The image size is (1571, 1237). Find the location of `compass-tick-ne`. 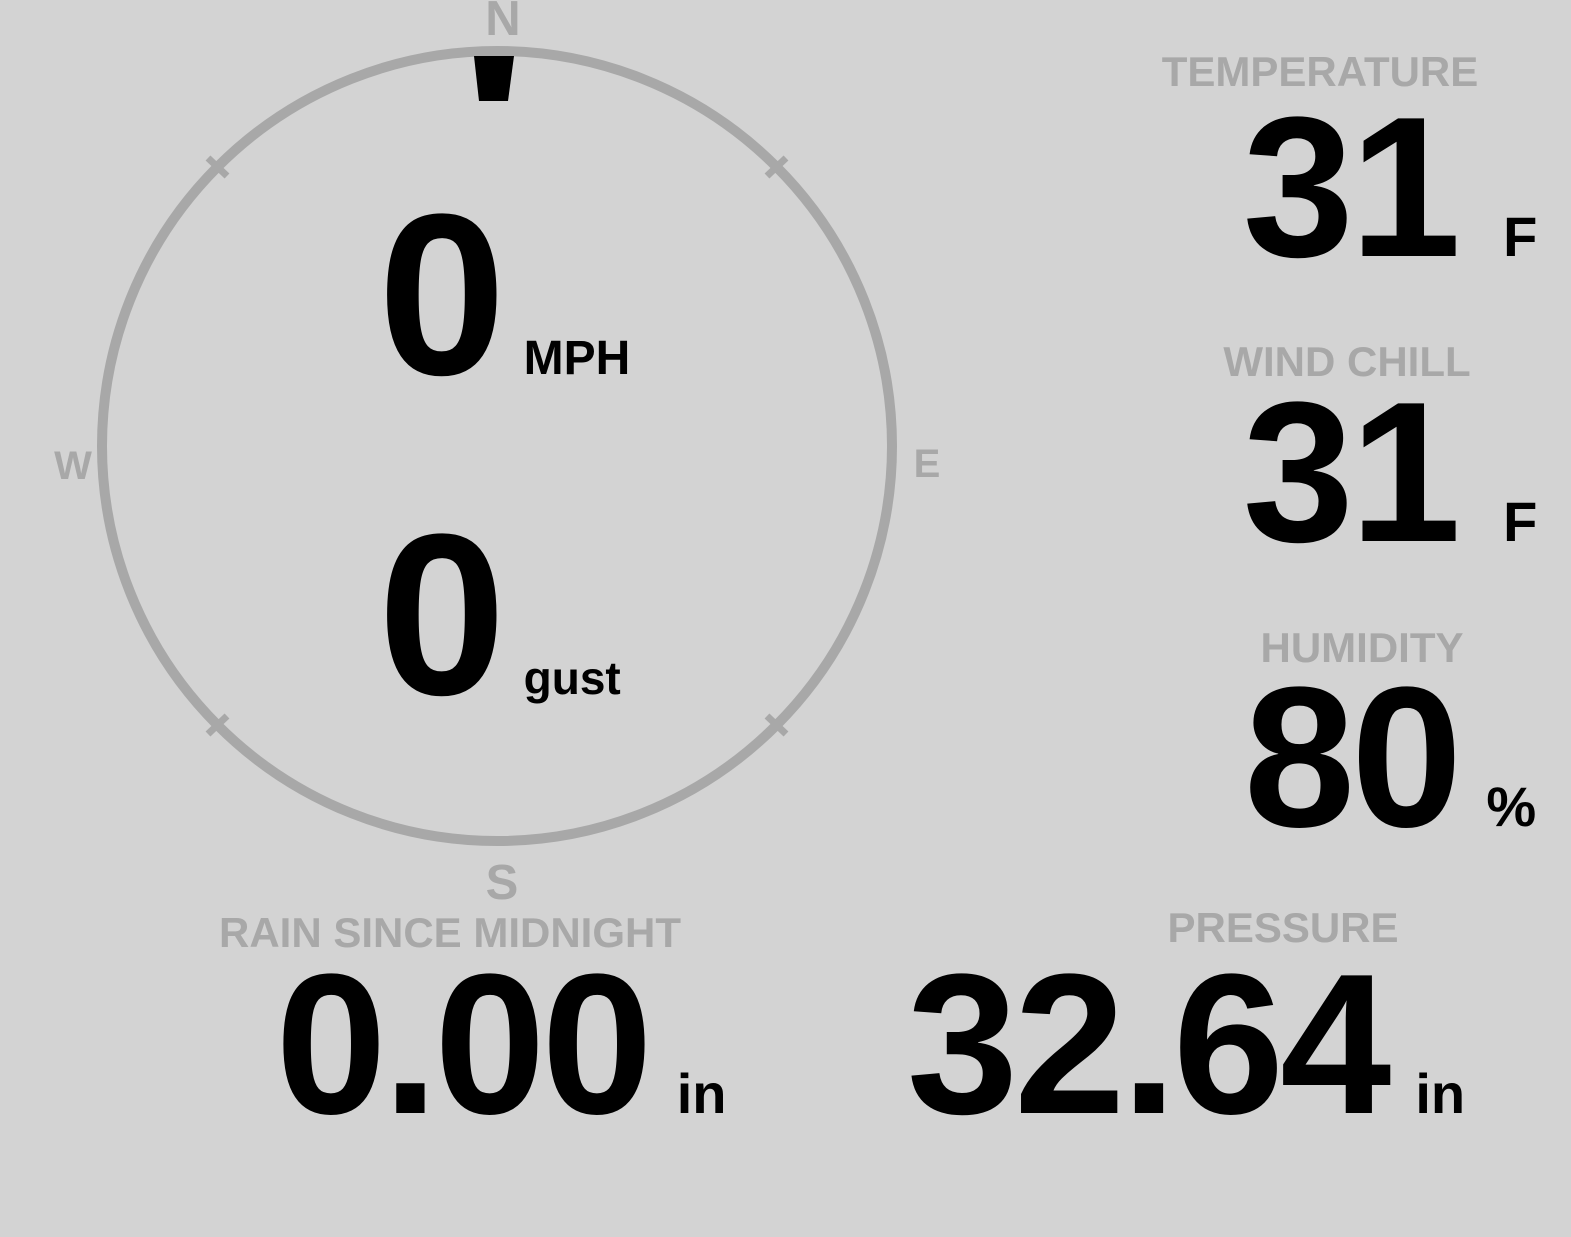

compass-tick-ne is located at coordinates (776, 167).